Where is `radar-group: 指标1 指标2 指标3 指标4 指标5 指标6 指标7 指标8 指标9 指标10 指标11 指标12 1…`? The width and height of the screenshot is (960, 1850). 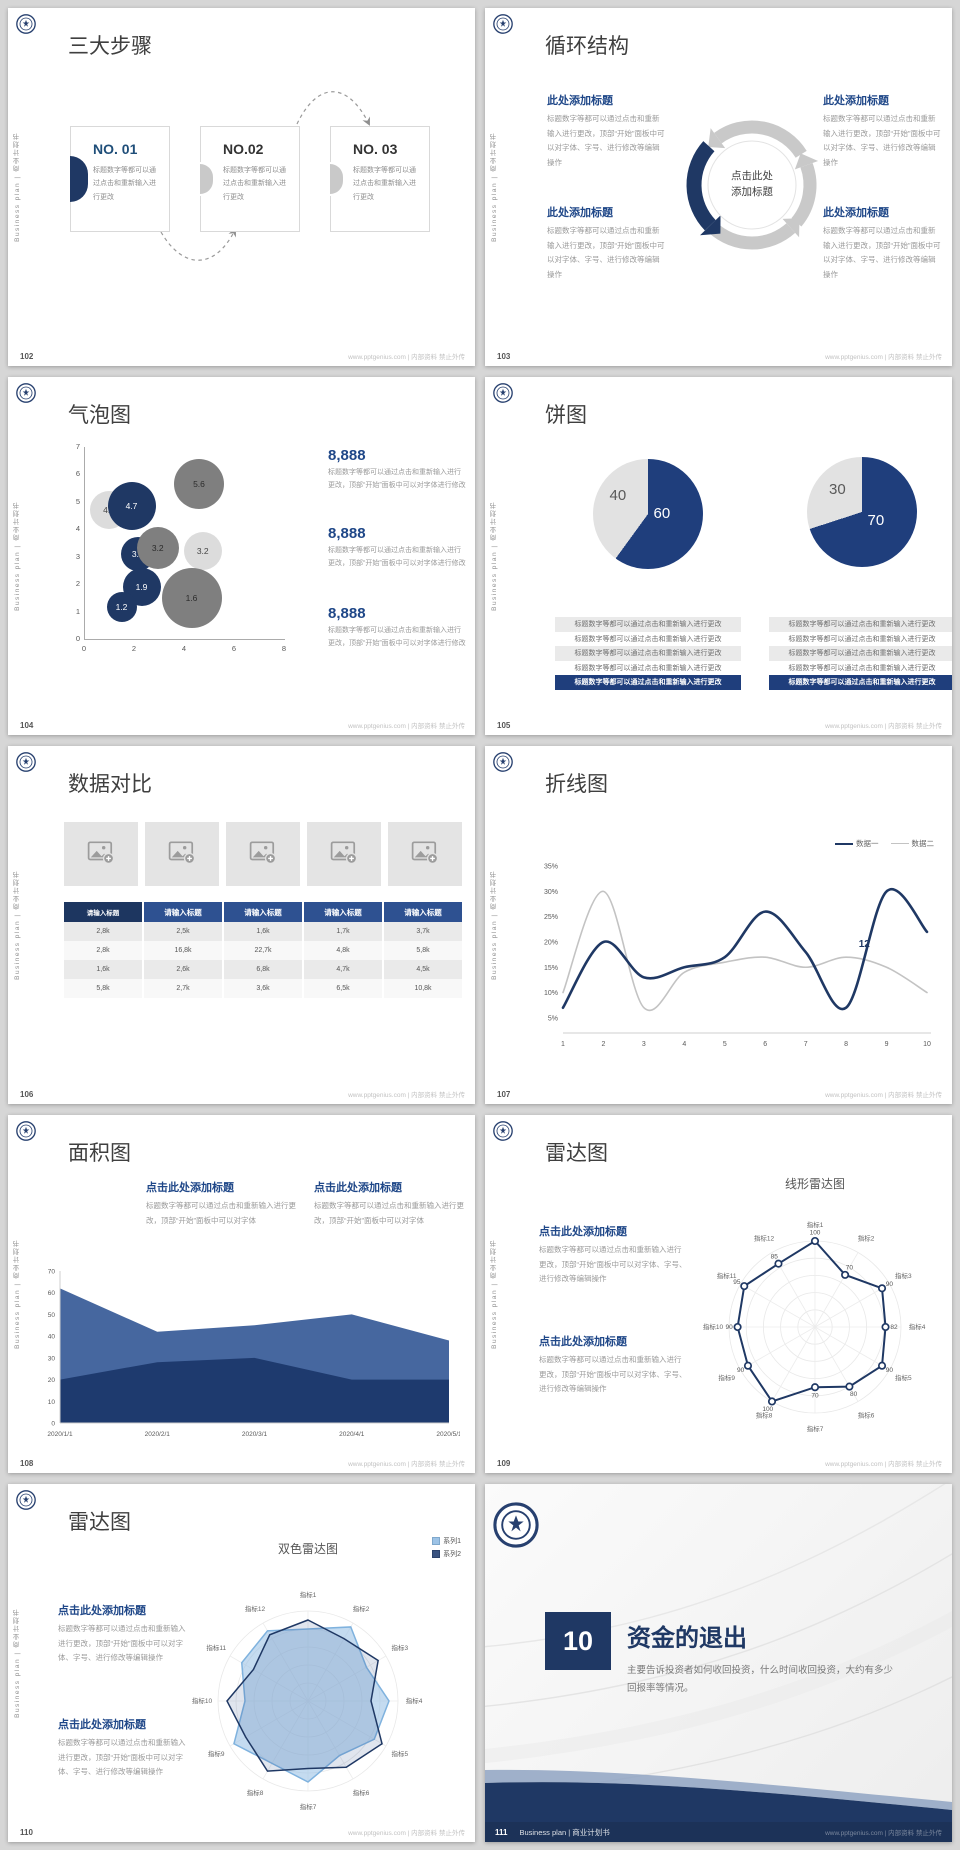 radar-group: 指标1 指标2 指标3 指标4 指标5 指标6 指标7 指标8 指标9 指标10 指标11 指标12 1… is located at coordinates (814, 1326).